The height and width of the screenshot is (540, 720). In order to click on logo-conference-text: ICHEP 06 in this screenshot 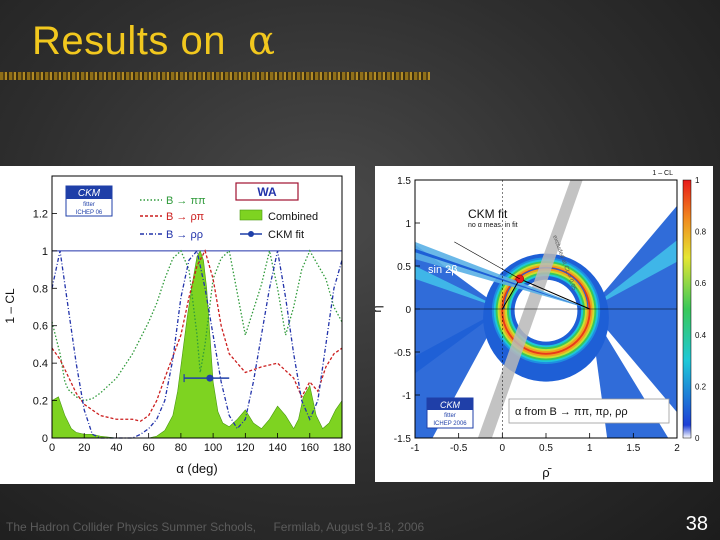, I will do `click(89, 213)`.